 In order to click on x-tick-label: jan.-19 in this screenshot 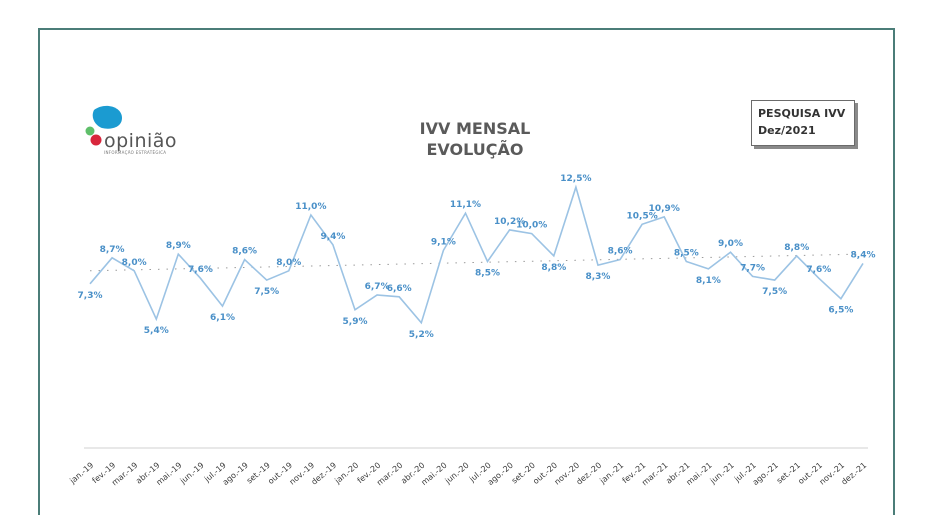, I will do `click(81, 473)`.